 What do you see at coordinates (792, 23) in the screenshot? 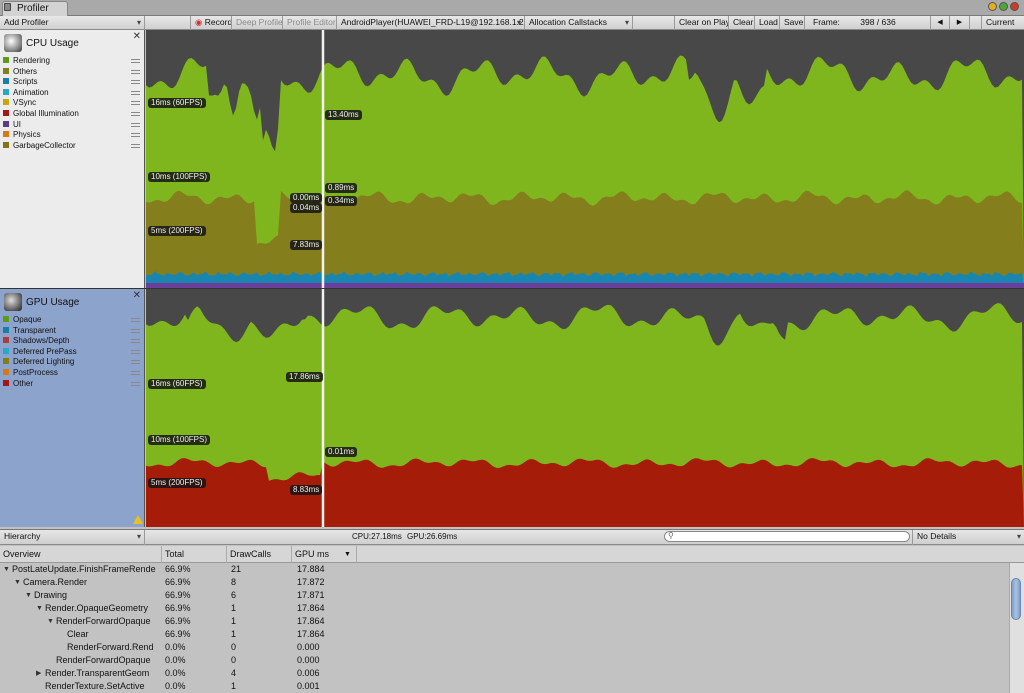
I see `save-button: Save` at bounding box center [792, 23].